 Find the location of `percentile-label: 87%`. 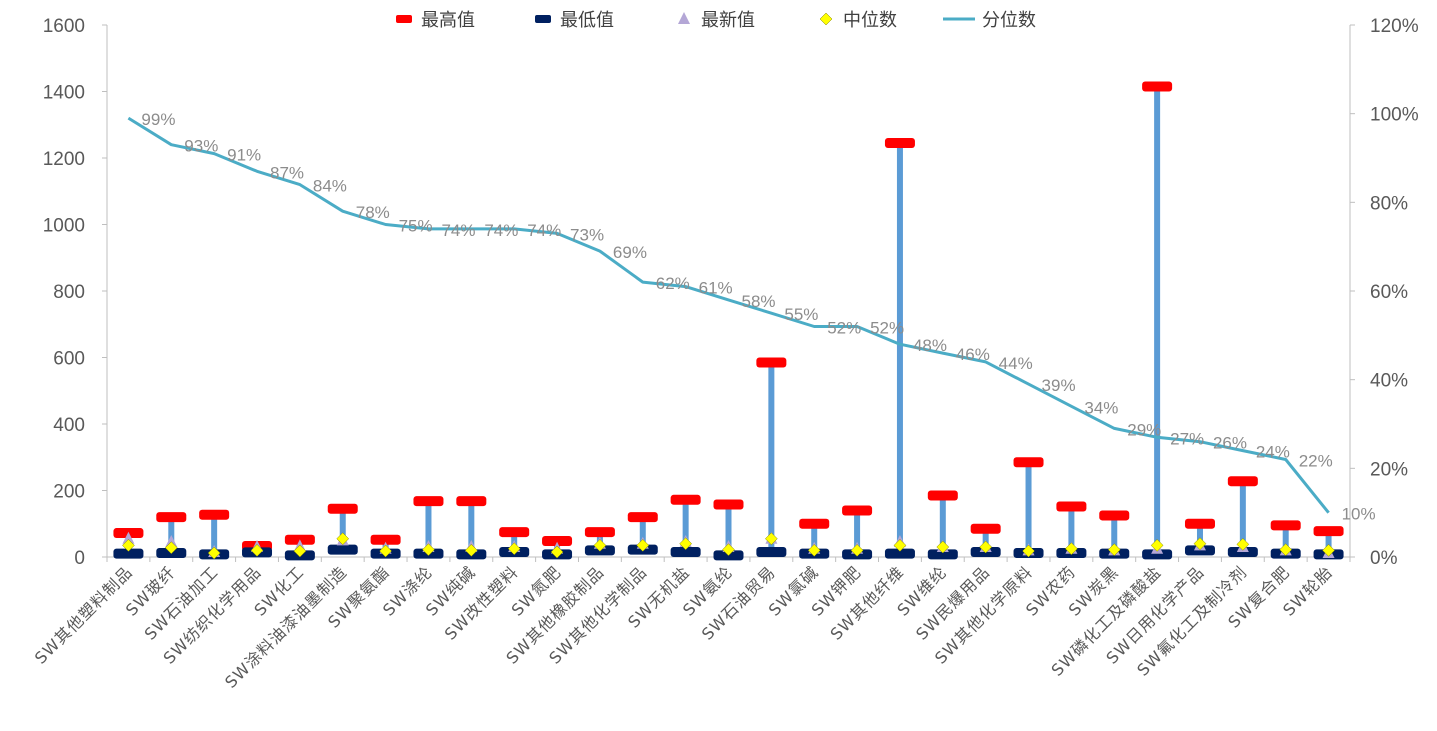

percentile-label: 87% is located at coordinates (287, 172).